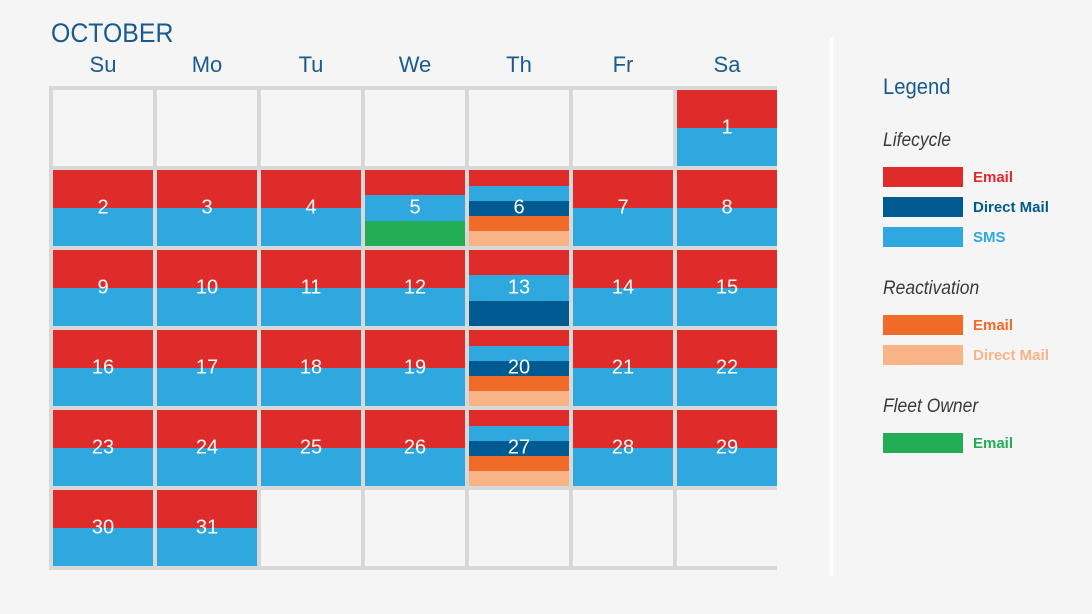 The width and height of the screenshot is (1092, 614). What do you see at coordinates (415, 233) in the screenshot?
I see `band-fleet-owner-email` at bounding box center [415, 233].